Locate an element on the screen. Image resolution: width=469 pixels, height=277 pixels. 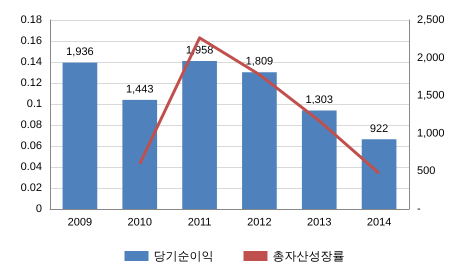
y-tick-label: 0.16 is located at coordinates (31, 41).